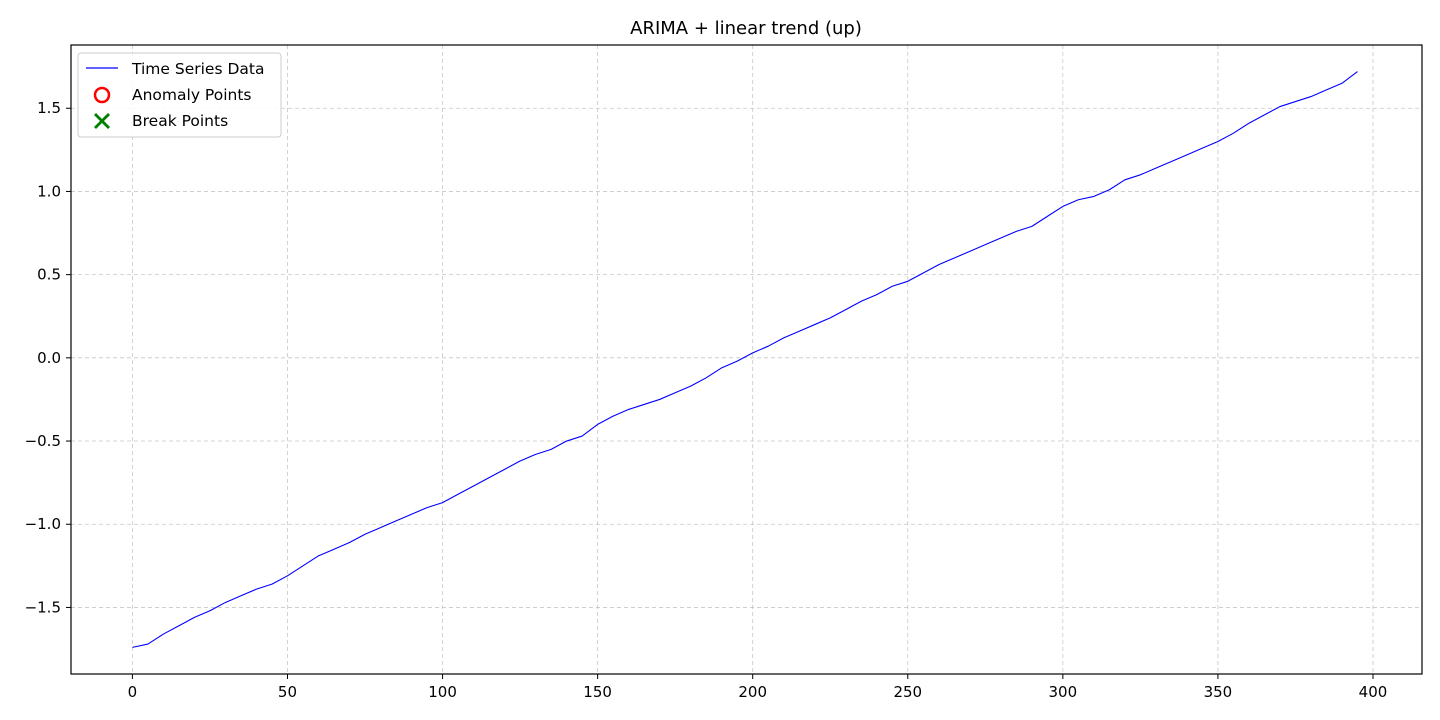 The image size is (1440, 720). I want to click on y-tick-label: 0.0, so click(49, 358).